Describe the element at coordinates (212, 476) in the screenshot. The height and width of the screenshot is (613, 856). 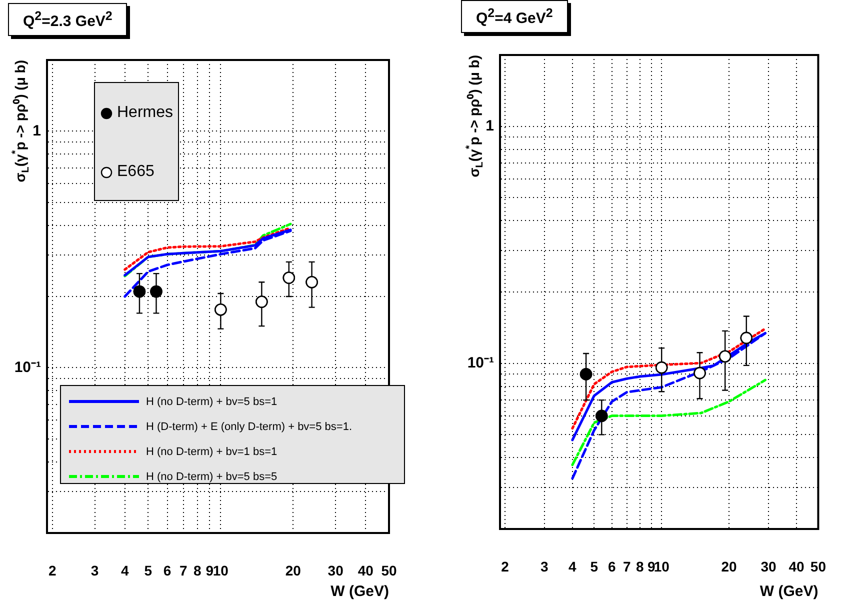
I see `legend-label: H (no D-term) + bv=5 bs=5` at that location.